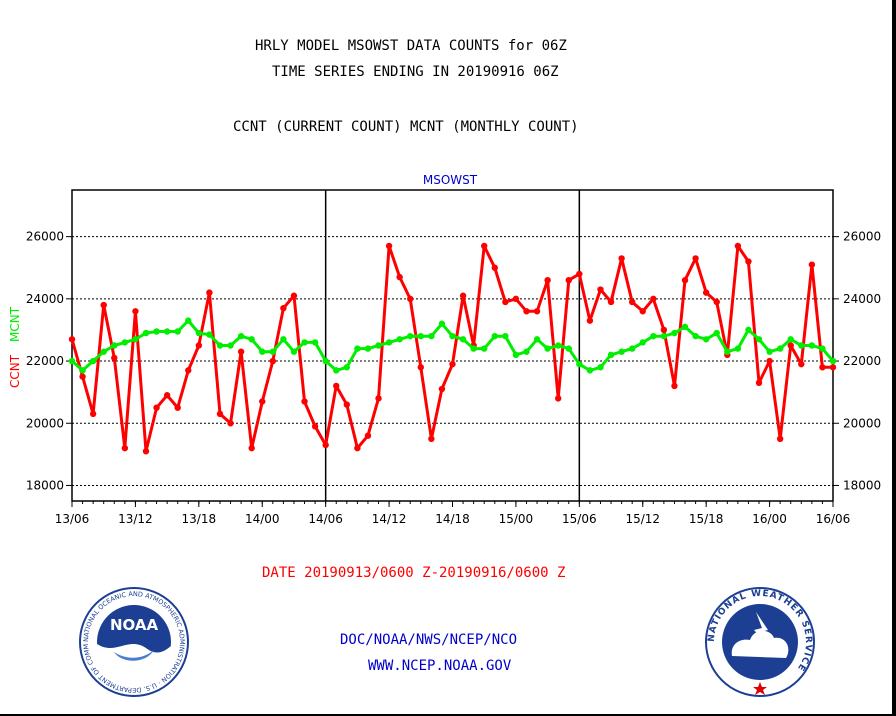  What do you see at coordinates (411, 46) in the screenshot?
I see `header-line-1: HRLY MODEL MSOWST DATA COUNTS for 06Z` at bounding box center [411, 46].